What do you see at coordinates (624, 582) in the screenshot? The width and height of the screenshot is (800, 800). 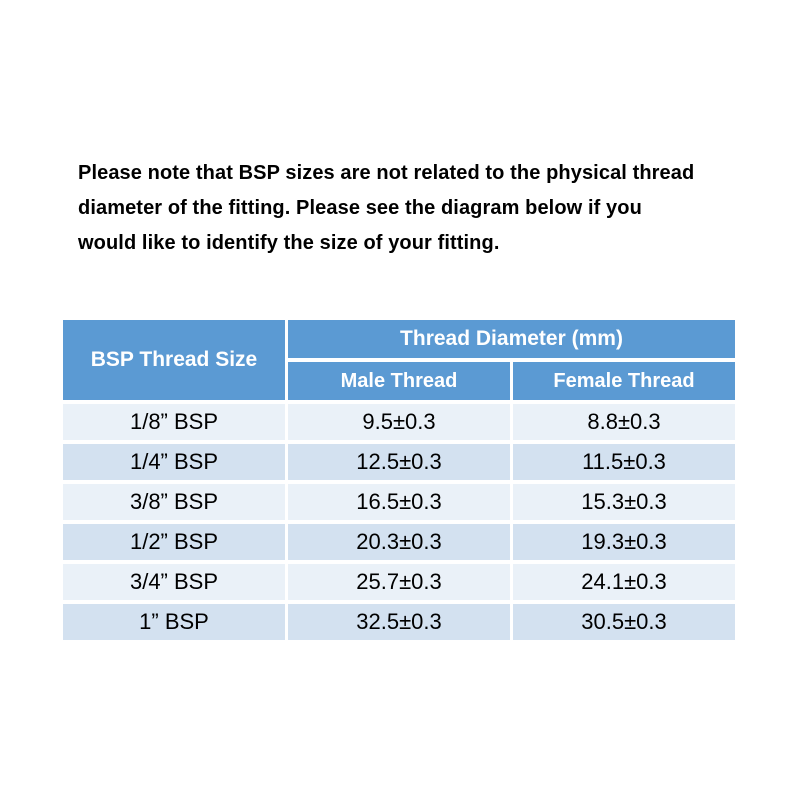 I see `female-diameter-cell: 24.1±0.3` at bounding box center [624, 582].